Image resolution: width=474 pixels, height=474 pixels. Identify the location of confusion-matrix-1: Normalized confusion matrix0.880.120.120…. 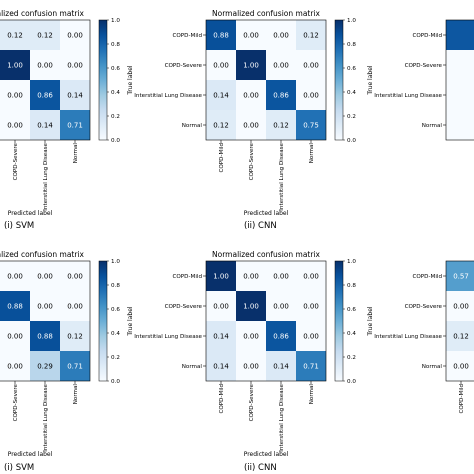
(60, 120).